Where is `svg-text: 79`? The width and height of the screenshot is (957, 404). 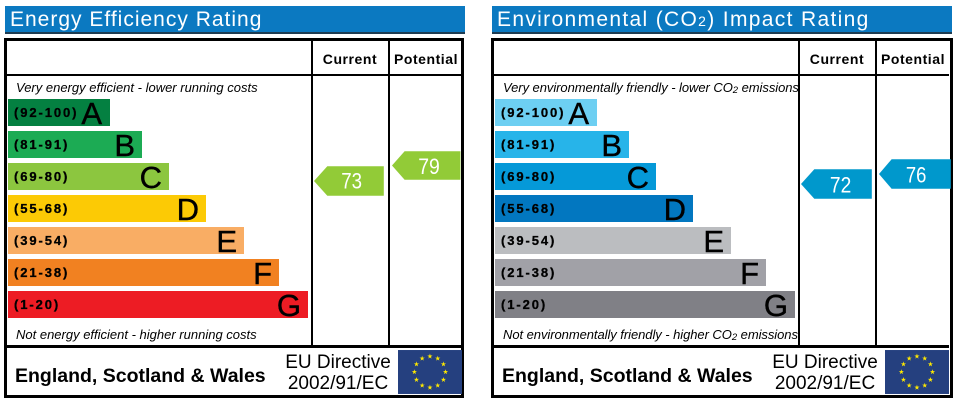 svg-text: 79 is located at coordinates (429, 166).